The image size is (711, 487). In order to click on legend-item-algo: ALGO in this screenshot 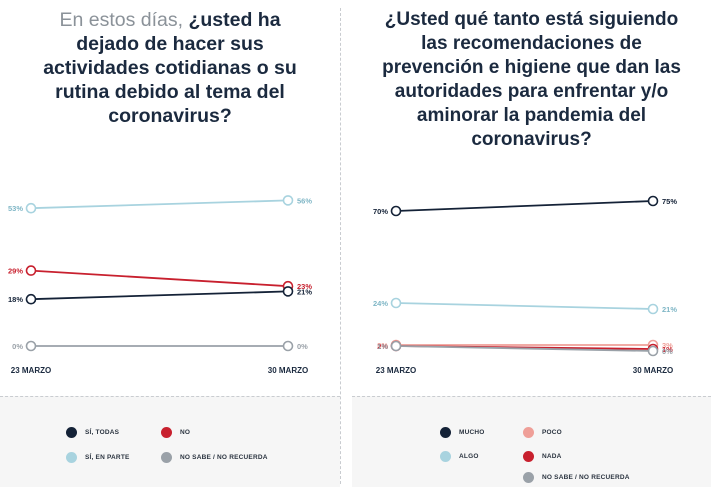, I will do `click(459, 456)`.